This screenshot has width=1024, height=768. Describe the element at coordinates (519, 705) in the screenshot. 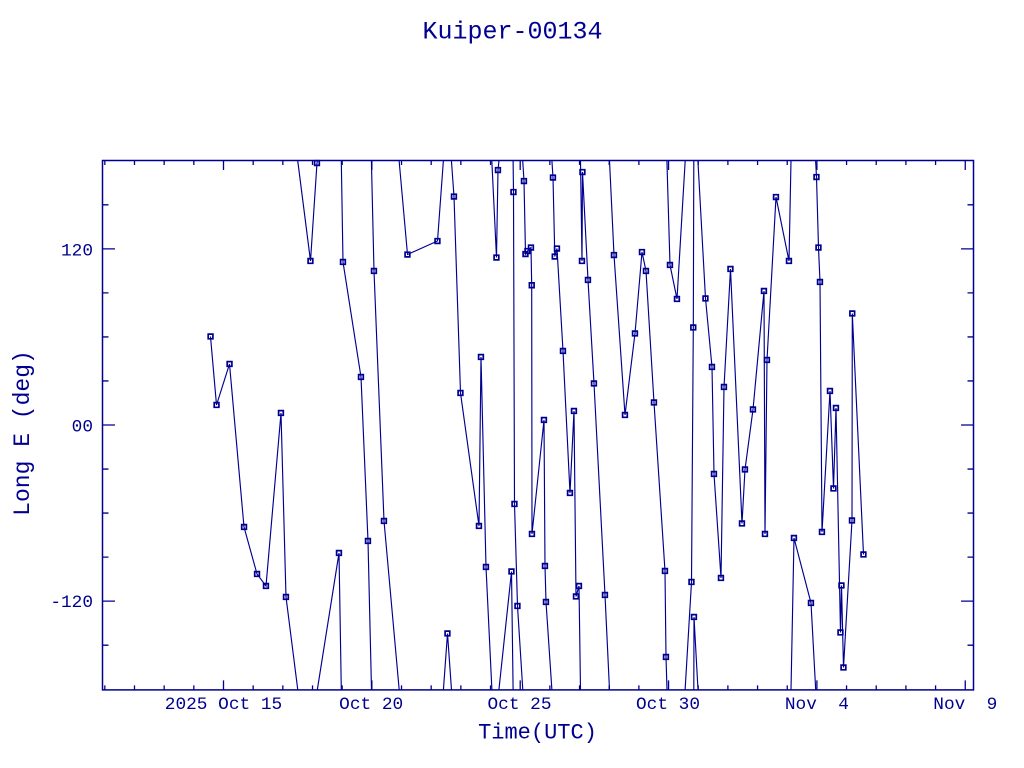

I see `svg-text: Oct 25` at that location.